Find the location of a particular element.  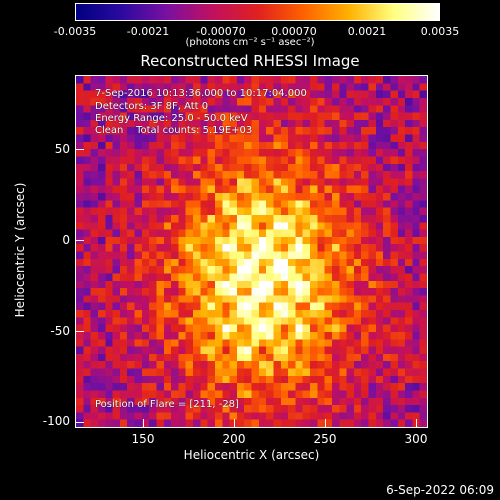

annotation-energy-range: Energy Range: 25.0 - 50.0 keV is located at coordinates (171, 118).